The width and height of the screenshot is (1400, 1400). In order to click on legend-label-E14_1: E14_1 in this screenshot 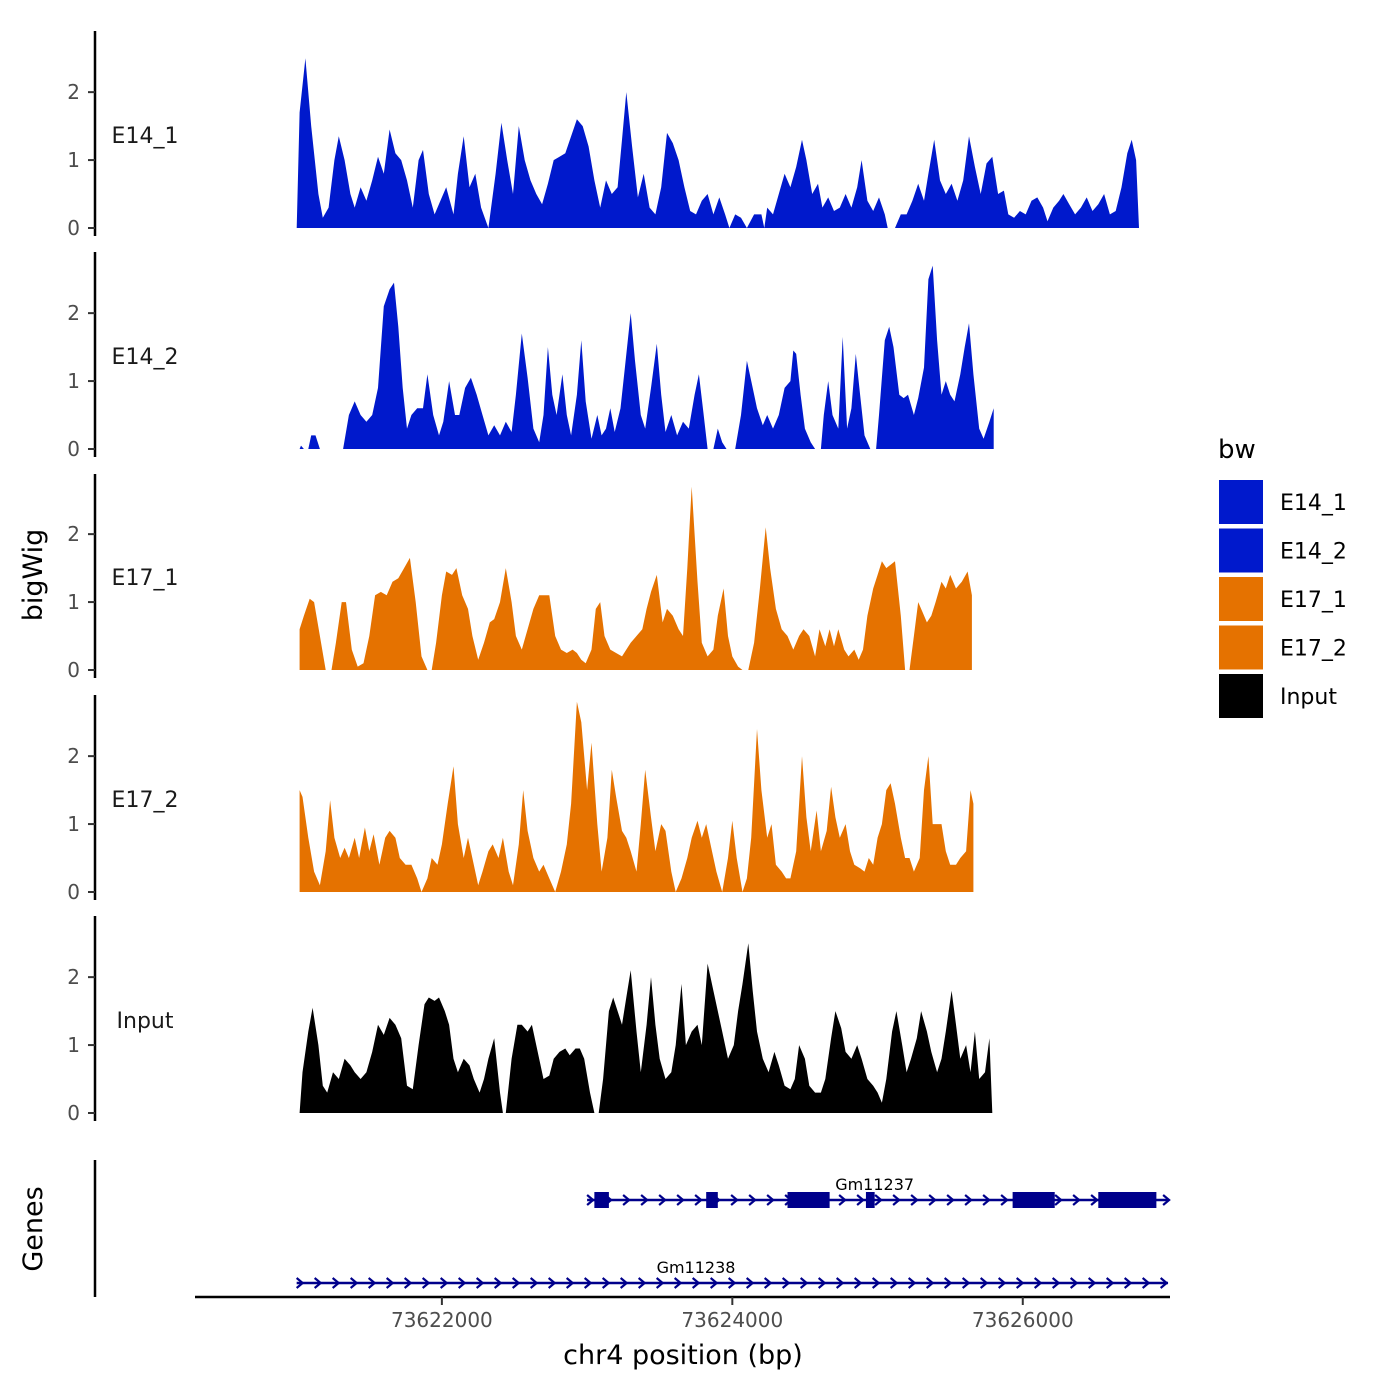, I will do `click(1313, 503)`.